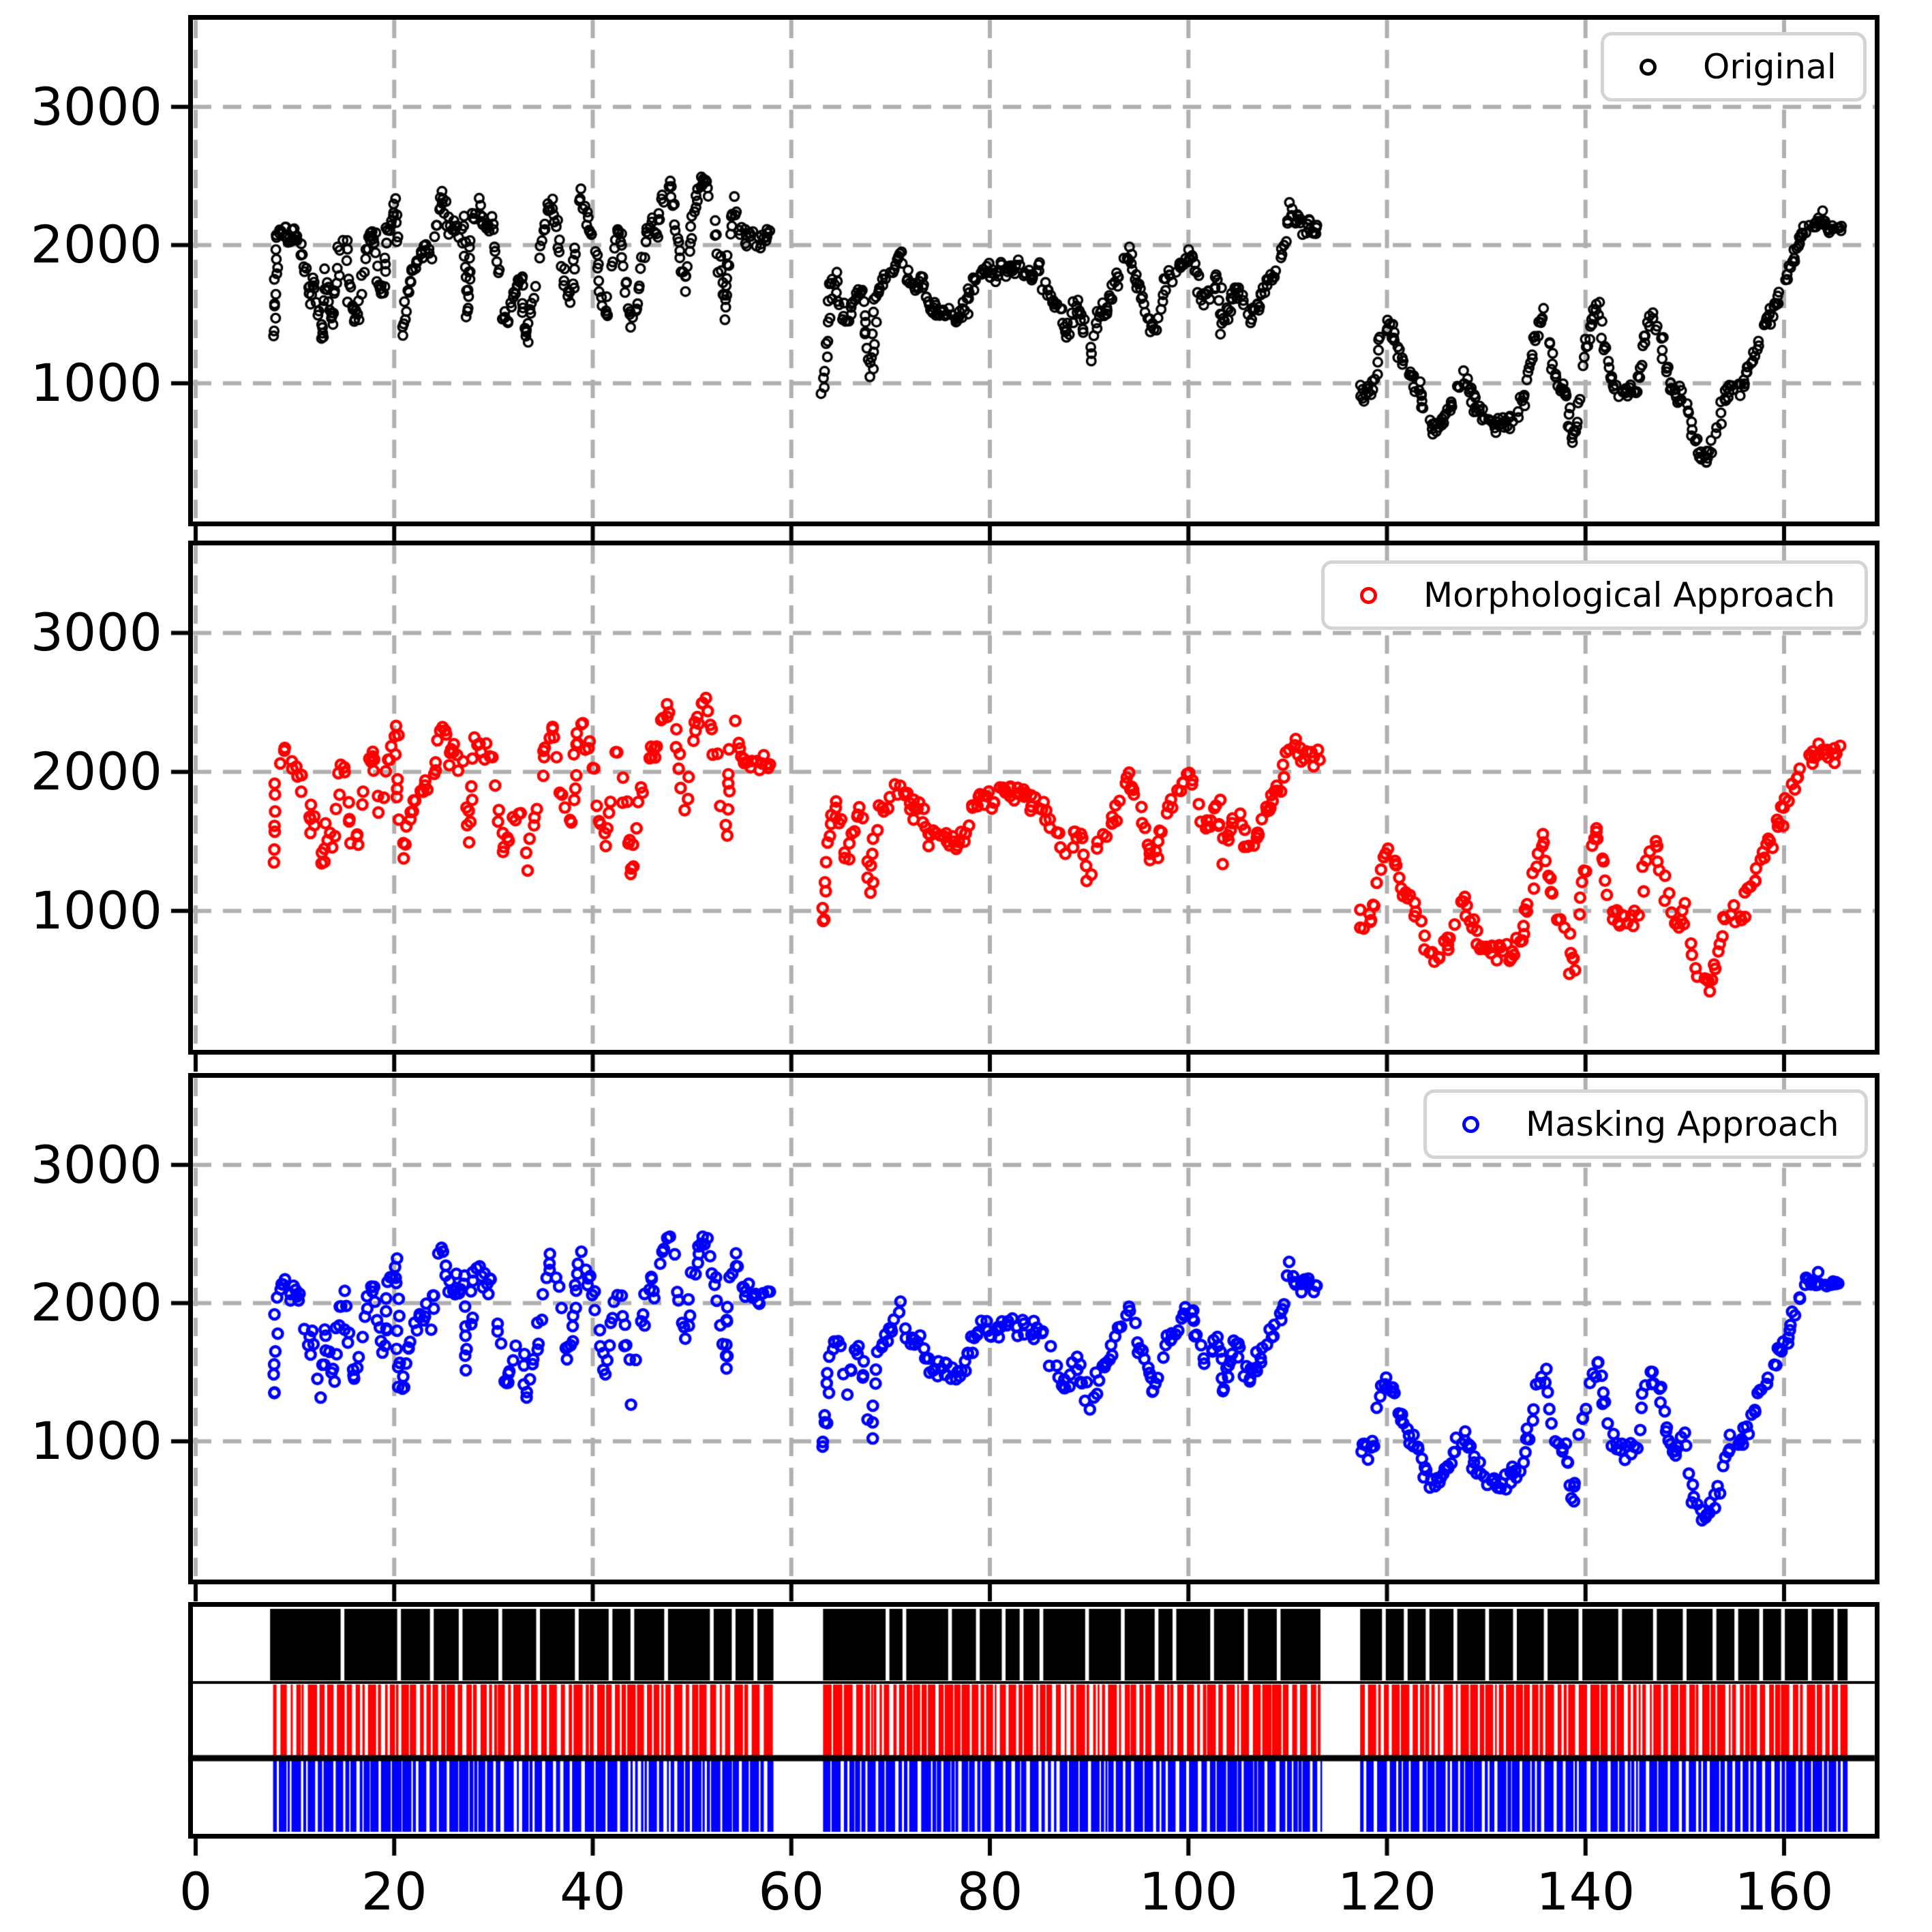 The width and height of the screenshot is (1932, 1932). I want to click on x-tick-label: 80, so click(989, 1892).